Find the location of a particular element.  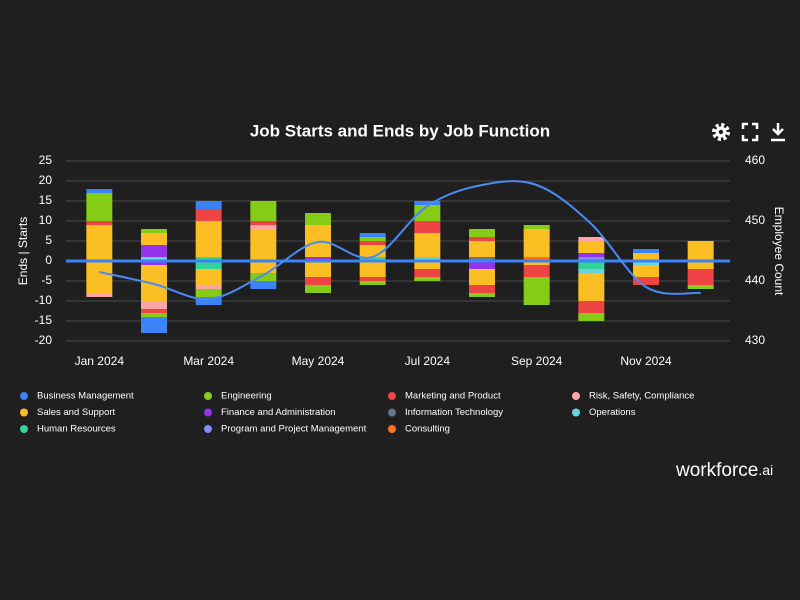

brand-name: workforce is located at coordinates (716, 470).